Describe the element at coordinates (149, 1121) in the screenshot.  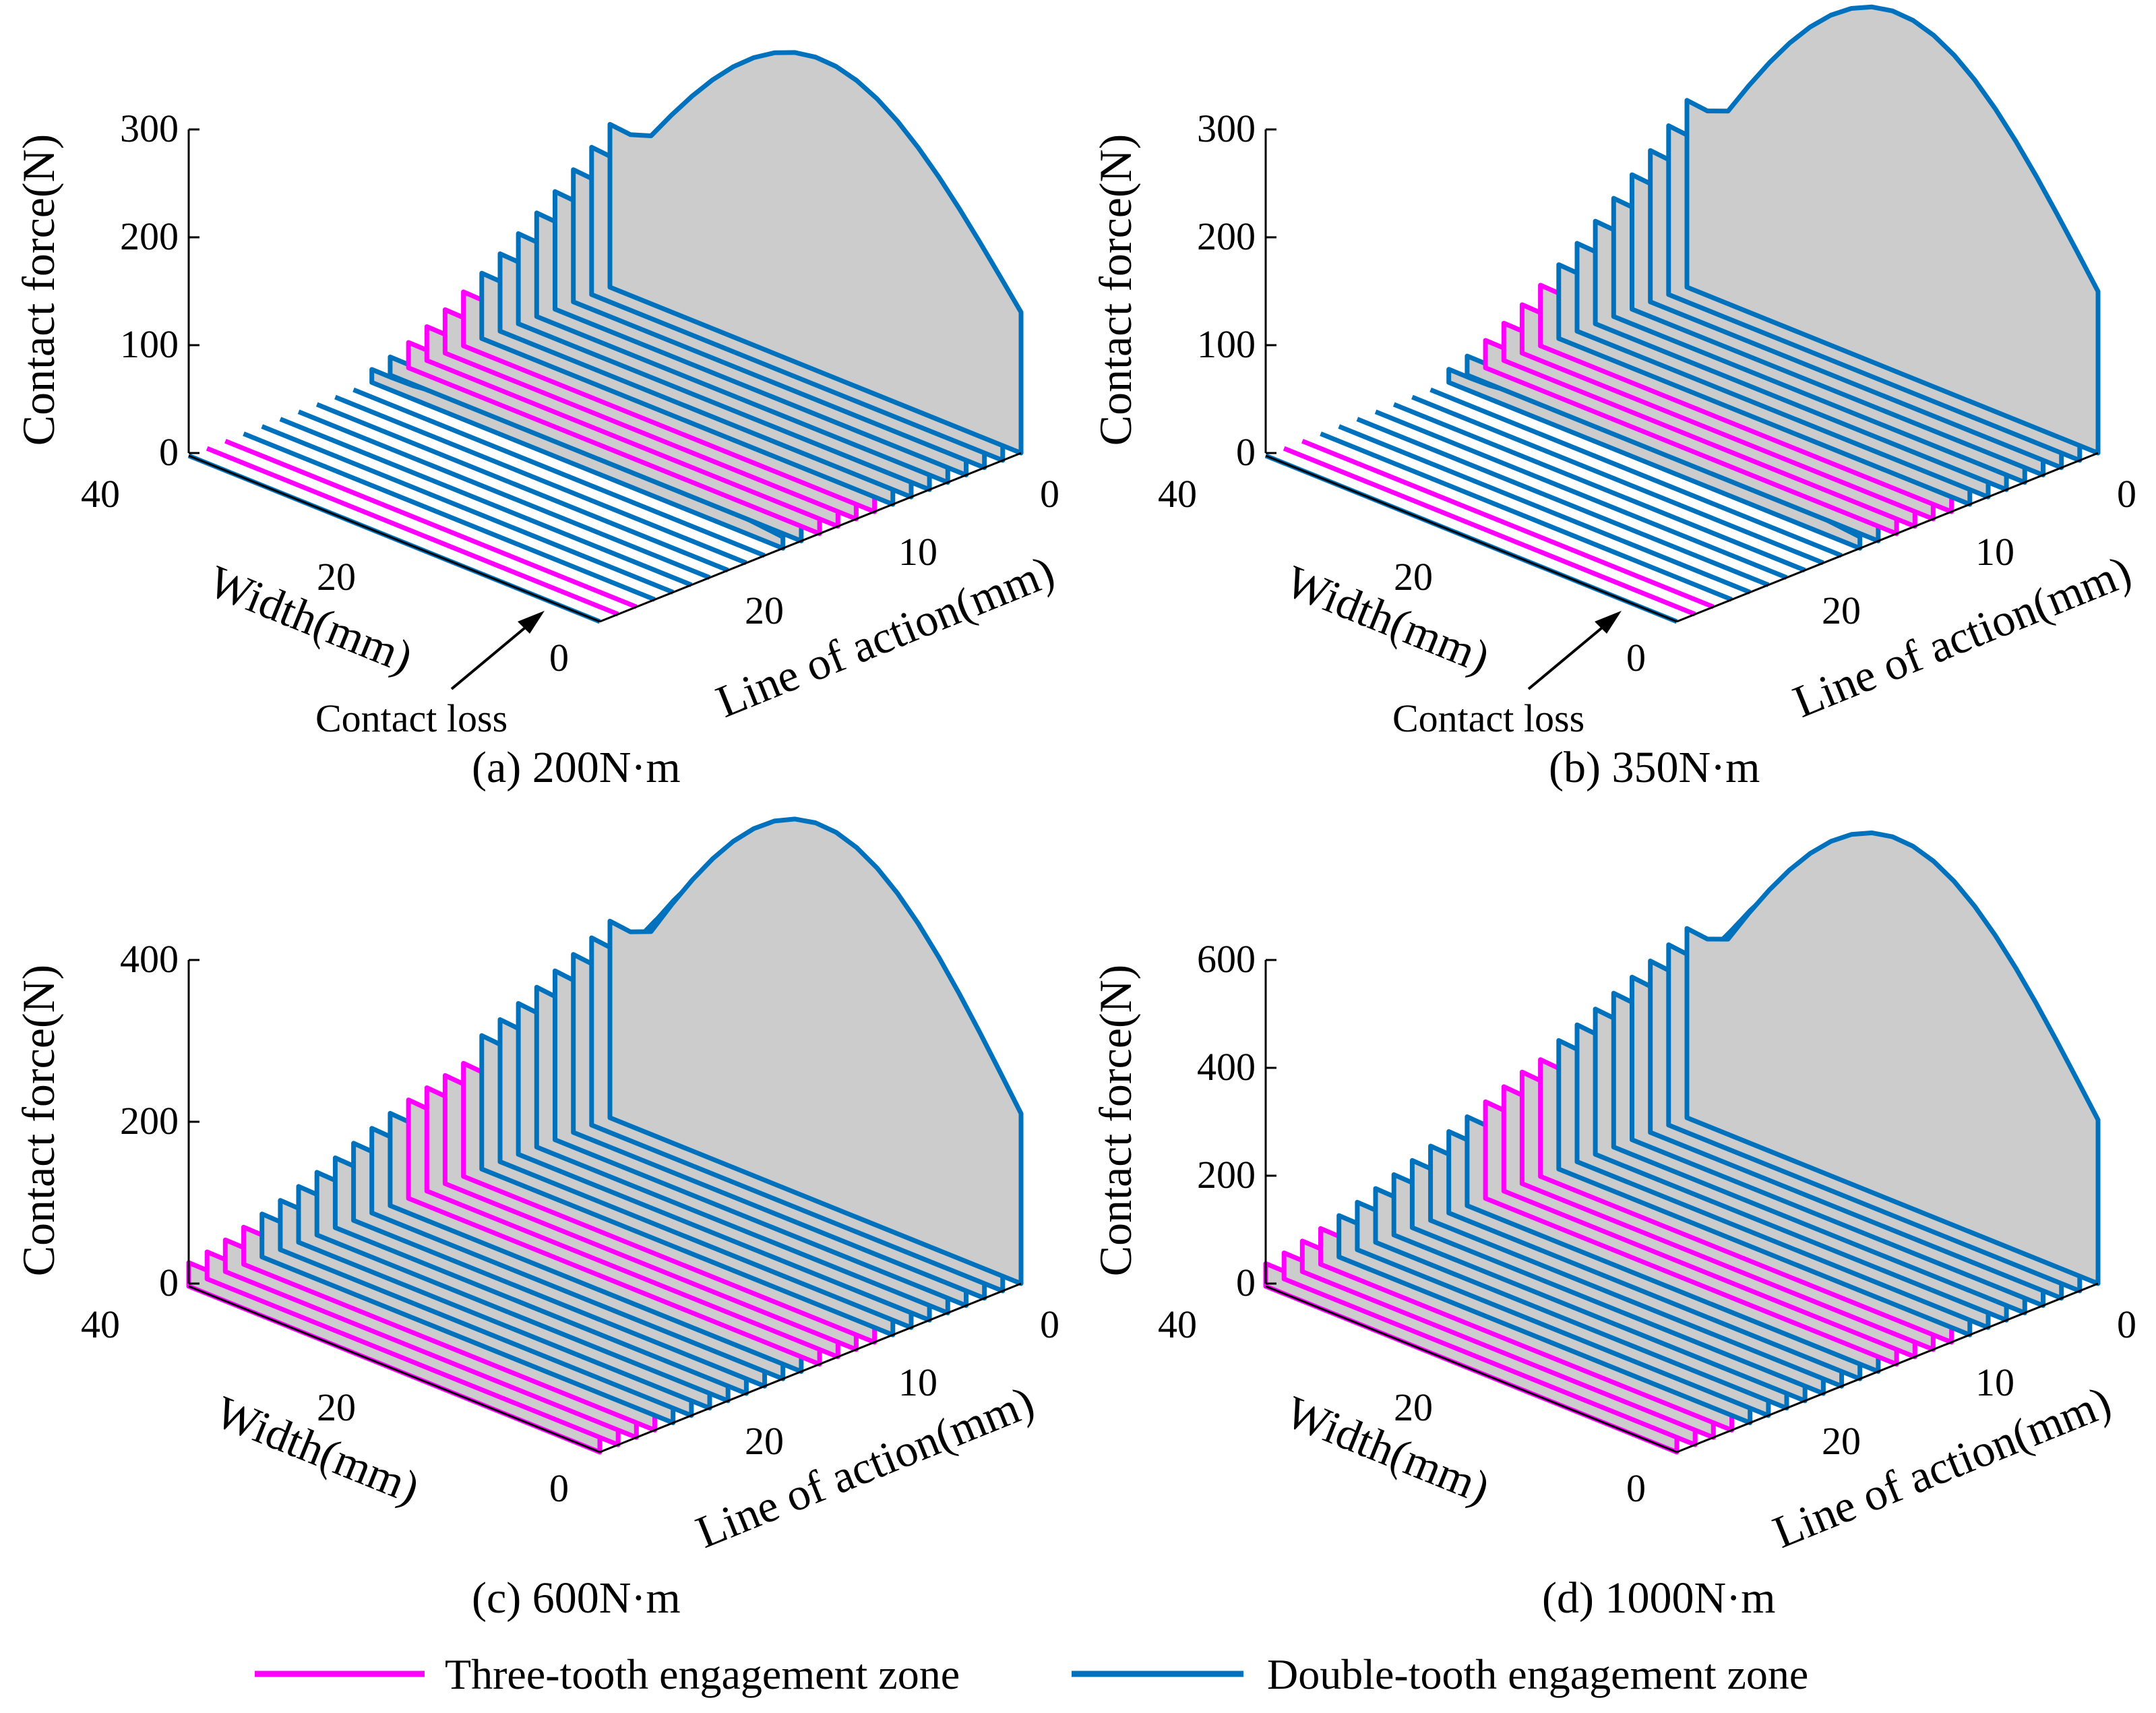
I see `z-tick-200-c: 200` at that location.